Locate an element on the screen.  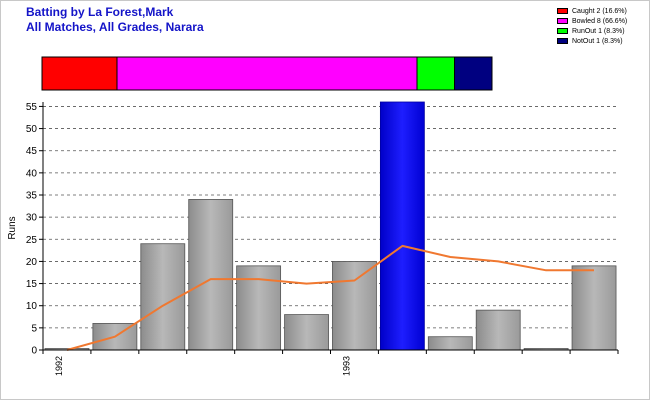
y-tick-label: 10 is located at coordinates (32, 306).